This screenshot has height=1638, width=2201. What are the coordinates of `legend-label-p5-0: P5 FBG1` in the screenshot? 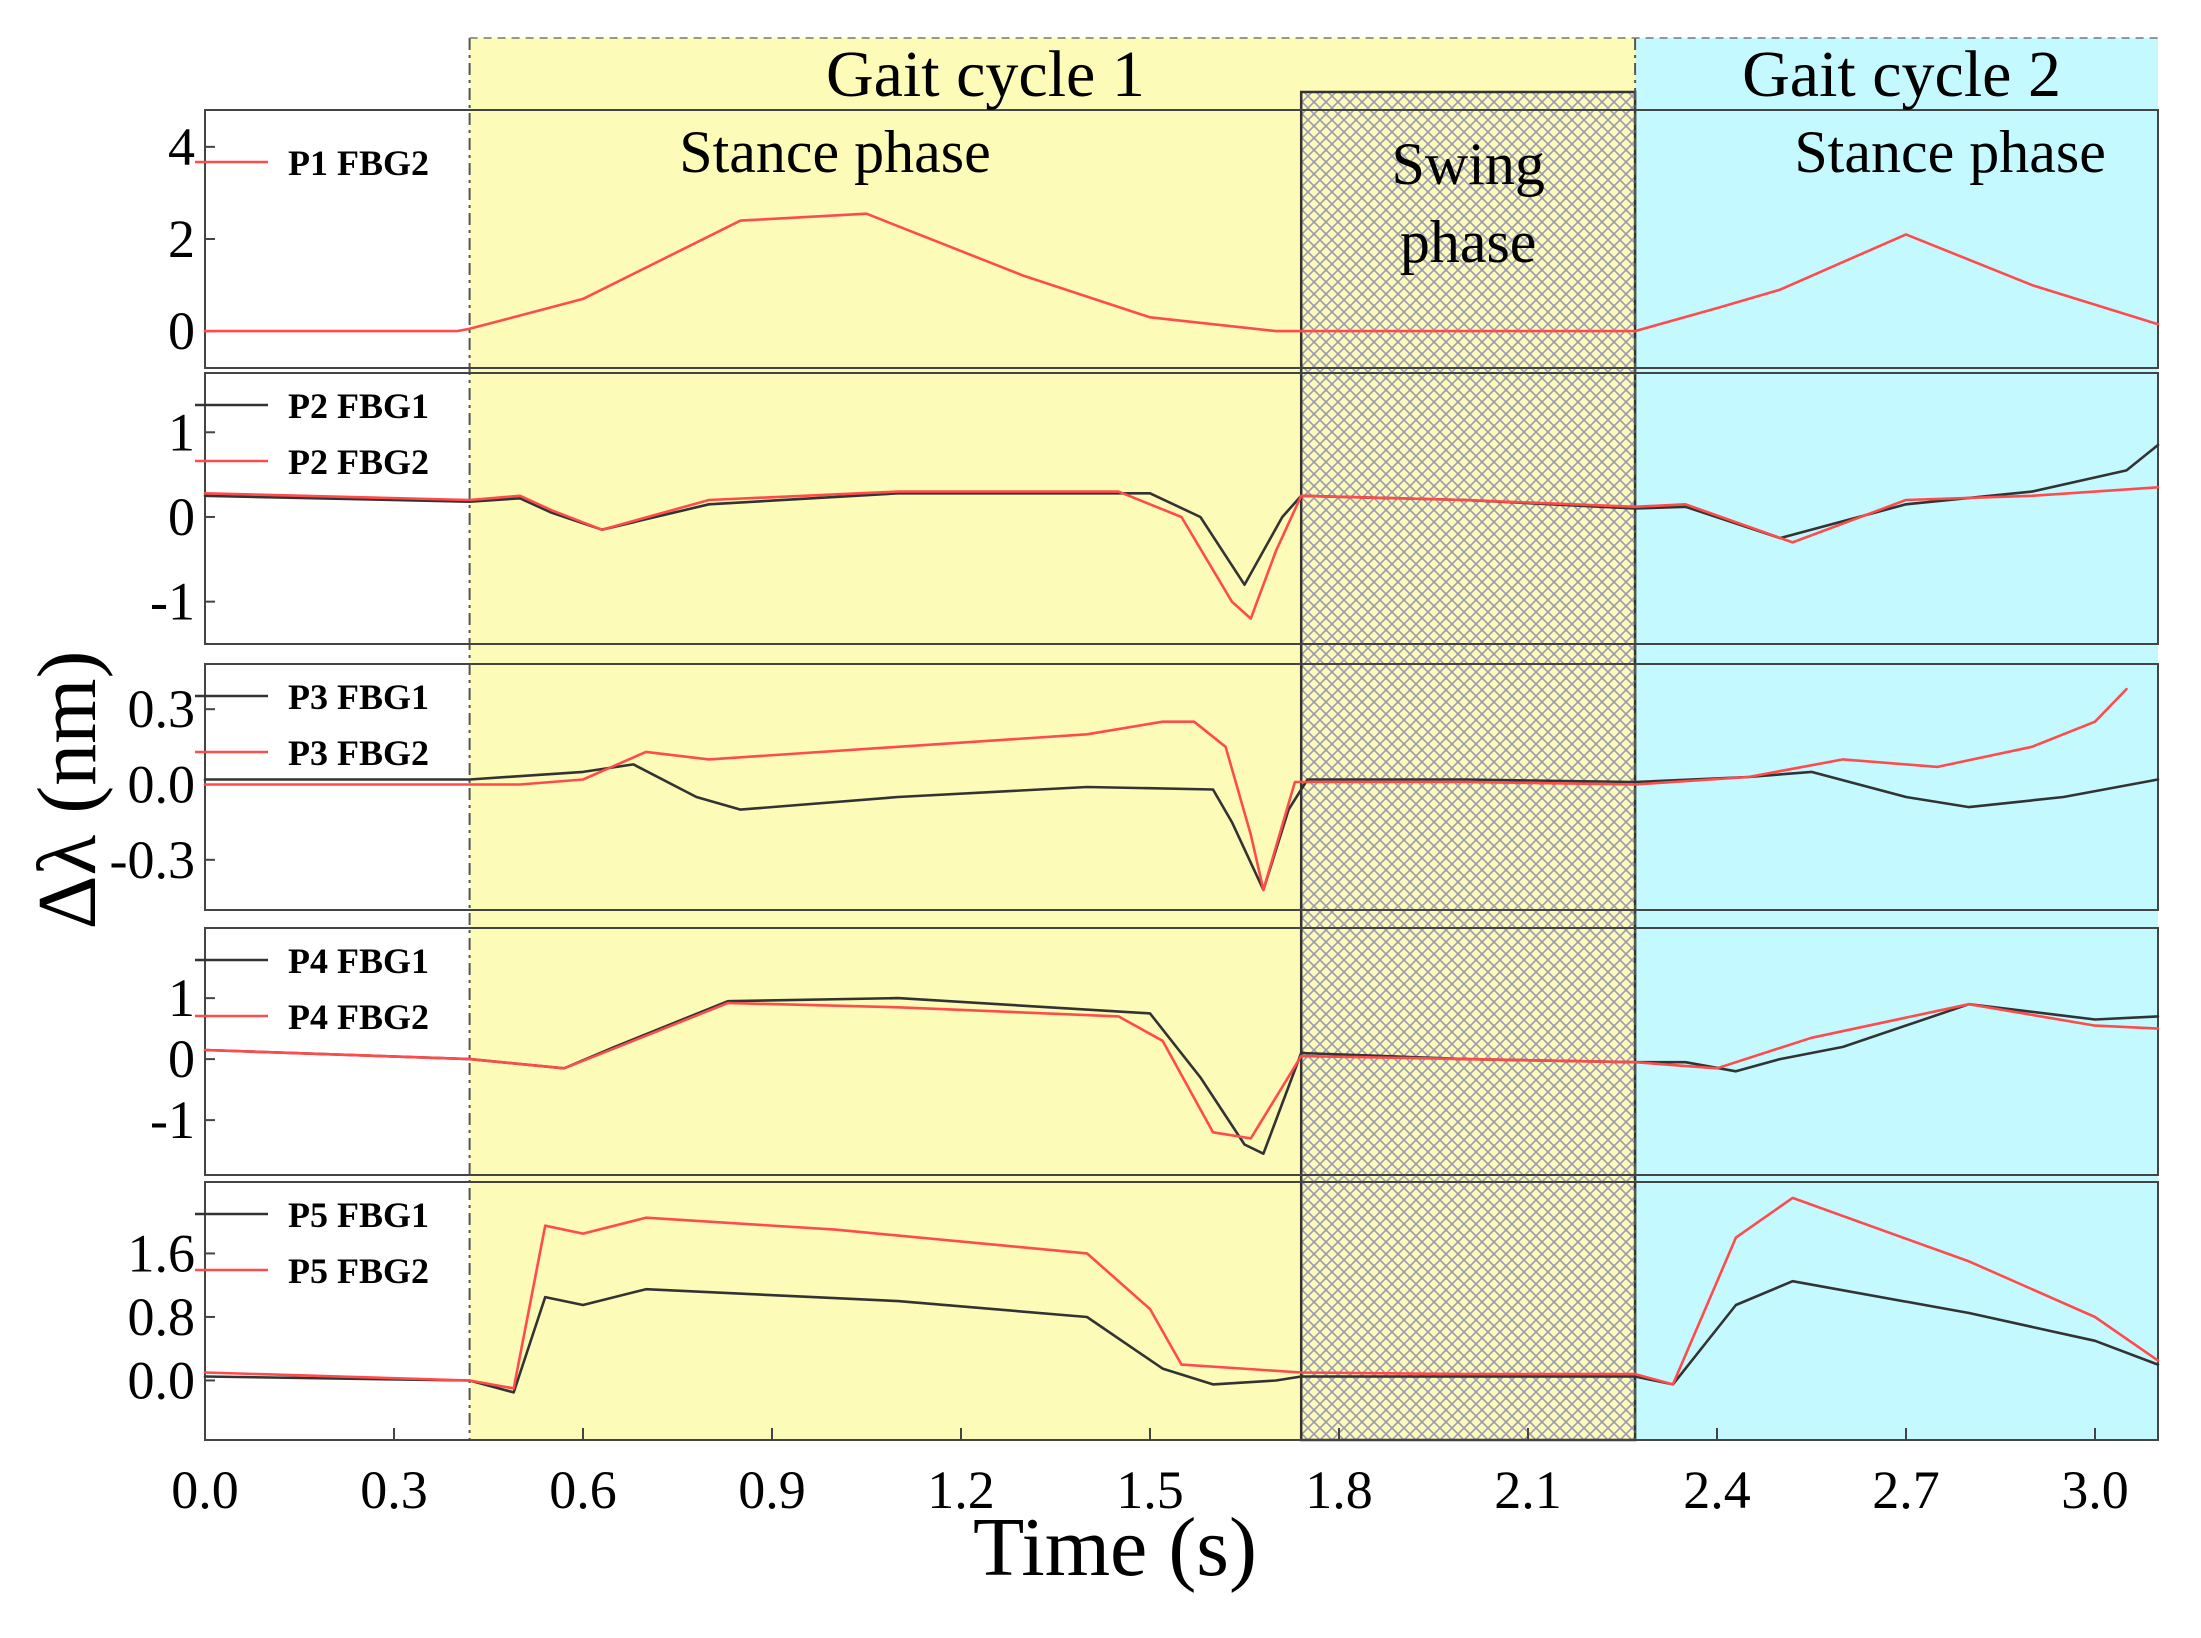 It's located at (358, 1215).